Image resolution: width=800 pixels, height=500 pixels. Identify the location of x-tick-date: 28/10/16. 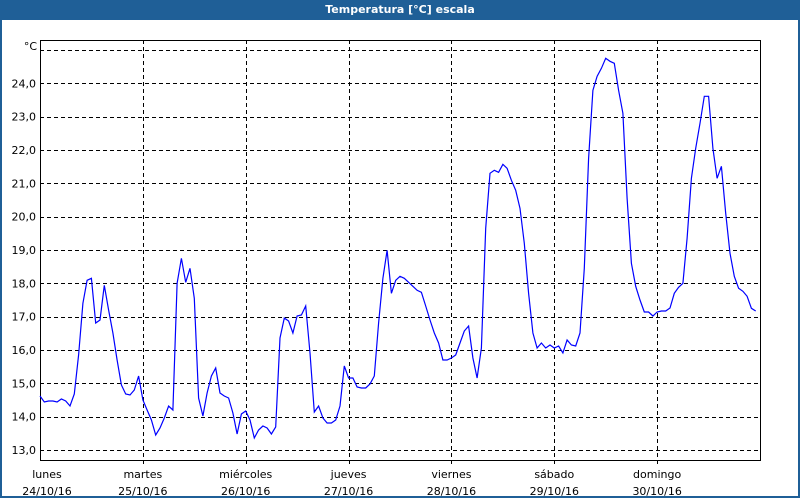
(451, 491).